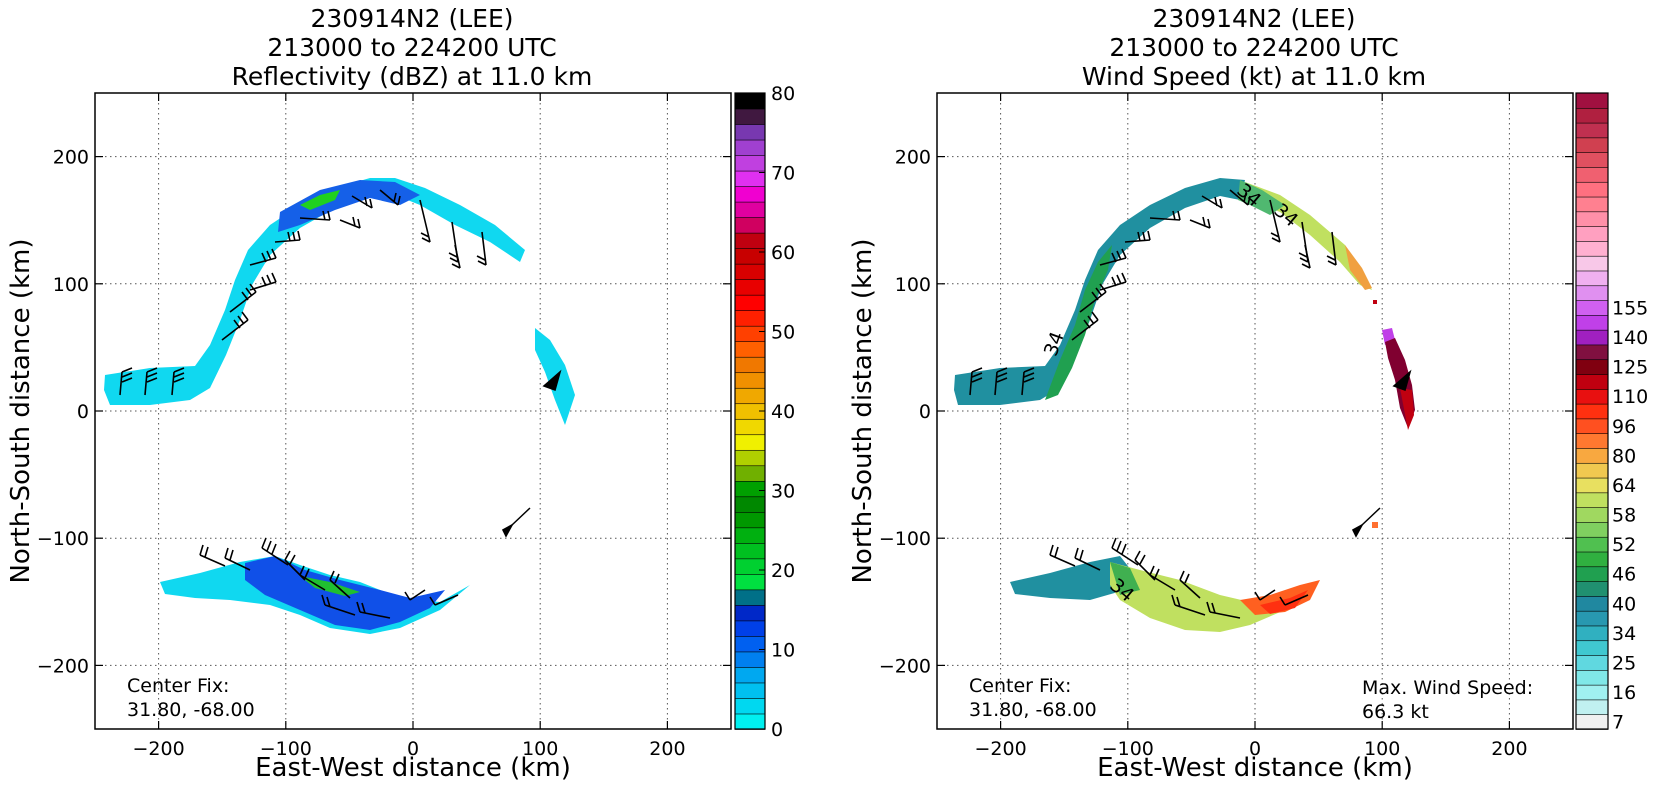  Describe the element at coordinates (1447, 688) in the screenshot. I see `max-wind-speed-label: Max. Wind Speed:` at that location.